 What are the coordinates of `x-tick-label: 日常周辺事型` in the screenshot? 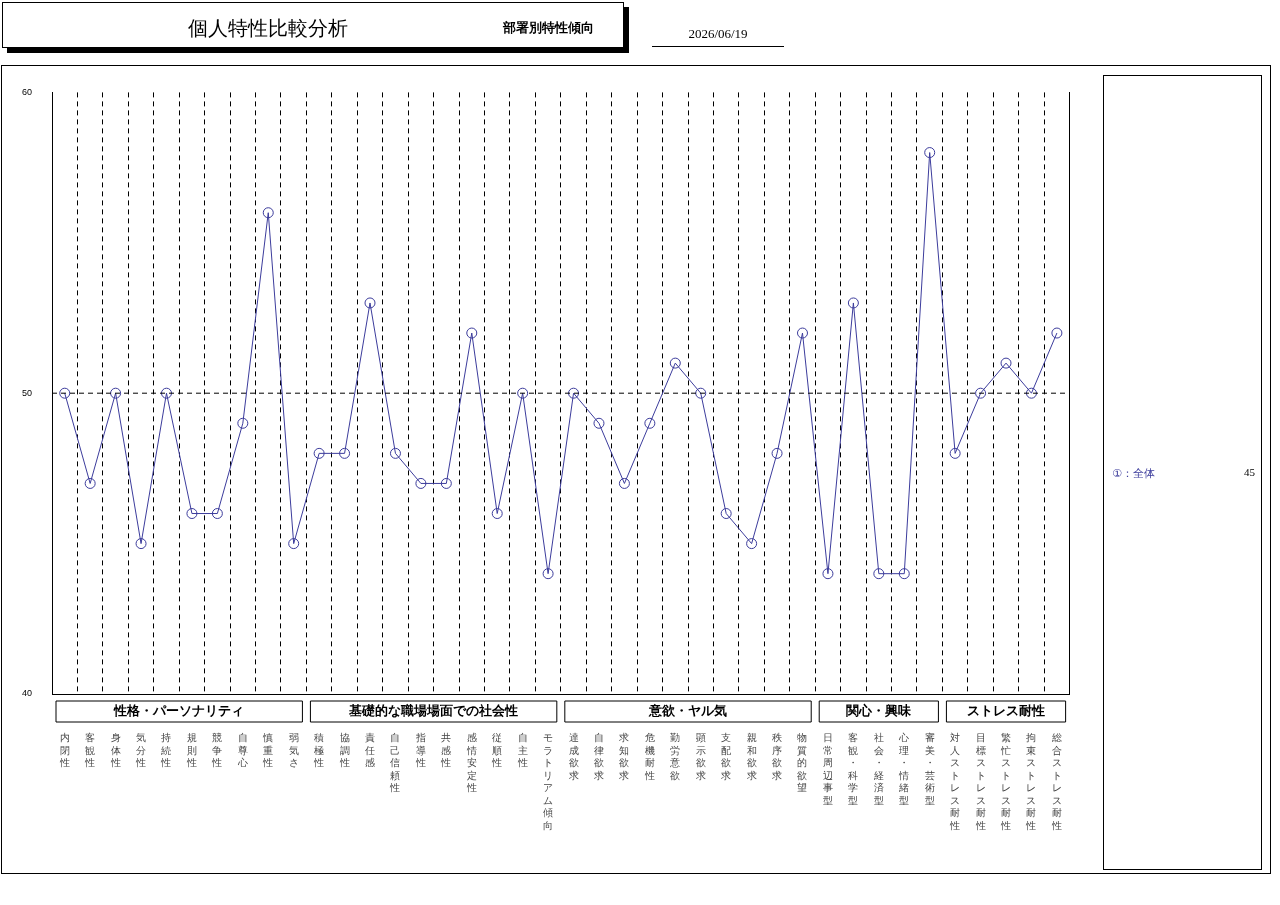 It's located at (827, 769).